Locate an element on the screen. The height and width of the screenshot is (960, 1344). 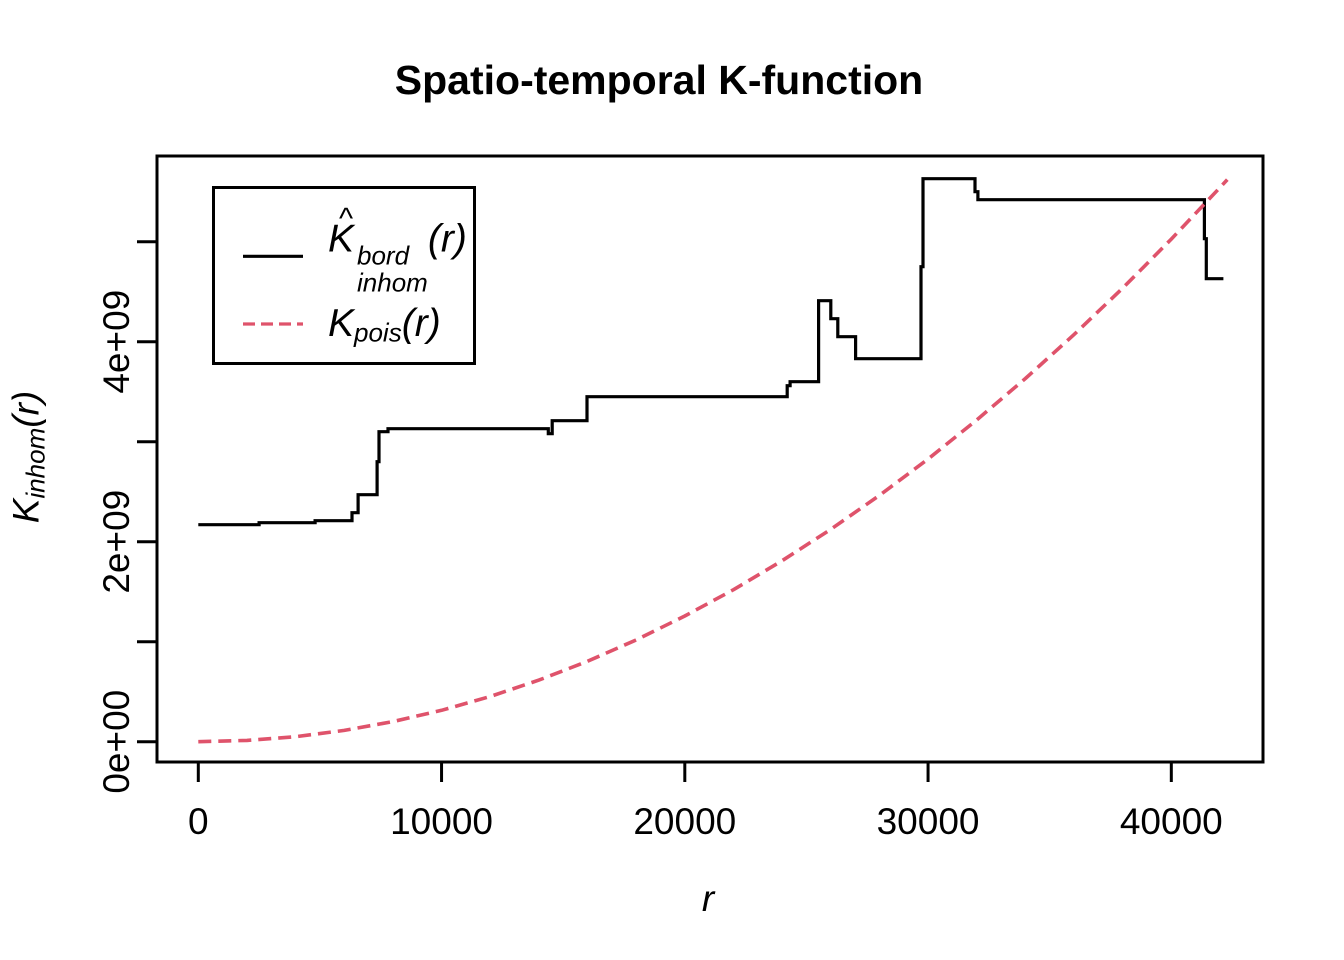
x-tick-label: 40000 is located at coordinates (1171, 821).